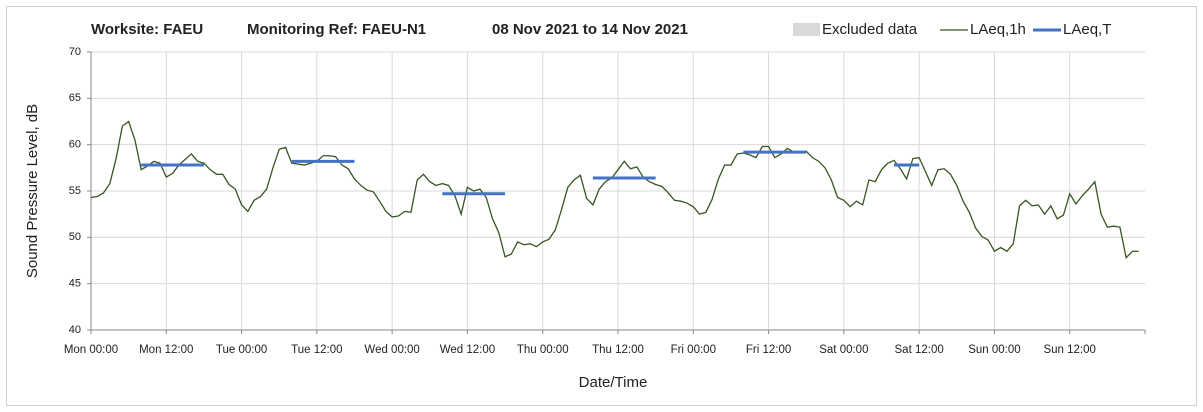 The height and width of the screenshot is (412, 1203). I want to click on y-tick-label: 40, so click(75, 330).